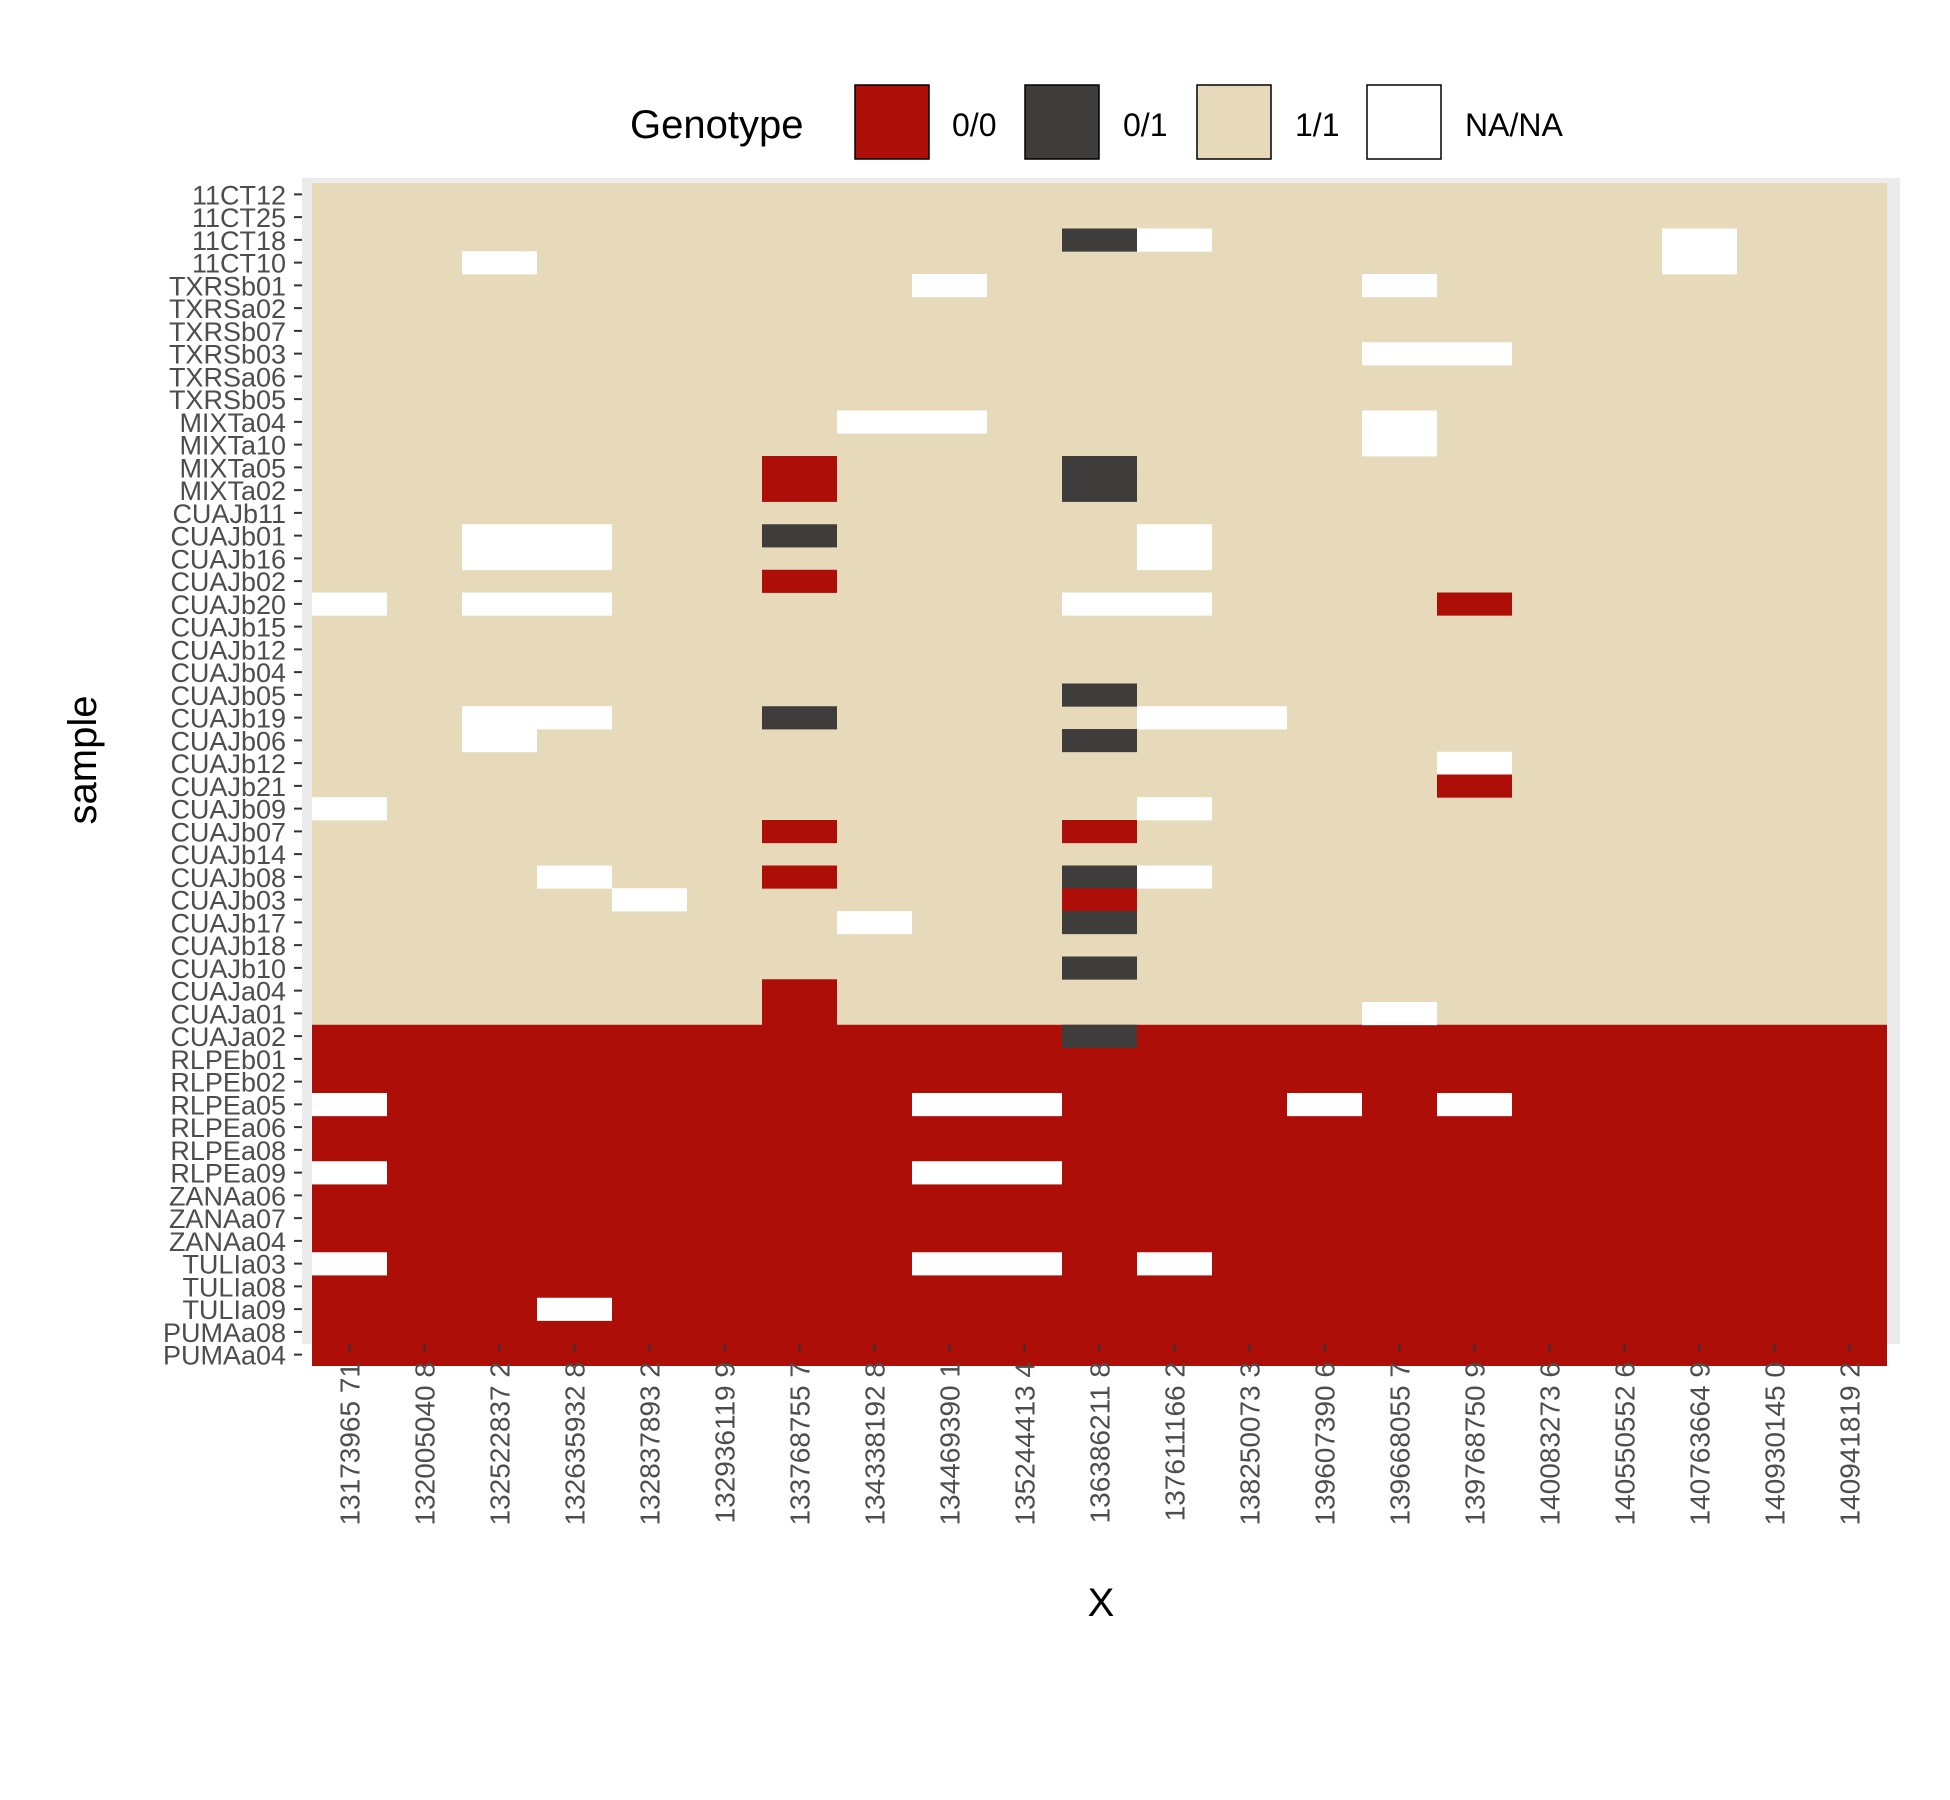 This screenshot has height=1800, width=1950. What do you see at coordinates (234, 1265) in the screenshot?
I see `y-tick-label: TULIa03` at bounding box center [234, 1265].